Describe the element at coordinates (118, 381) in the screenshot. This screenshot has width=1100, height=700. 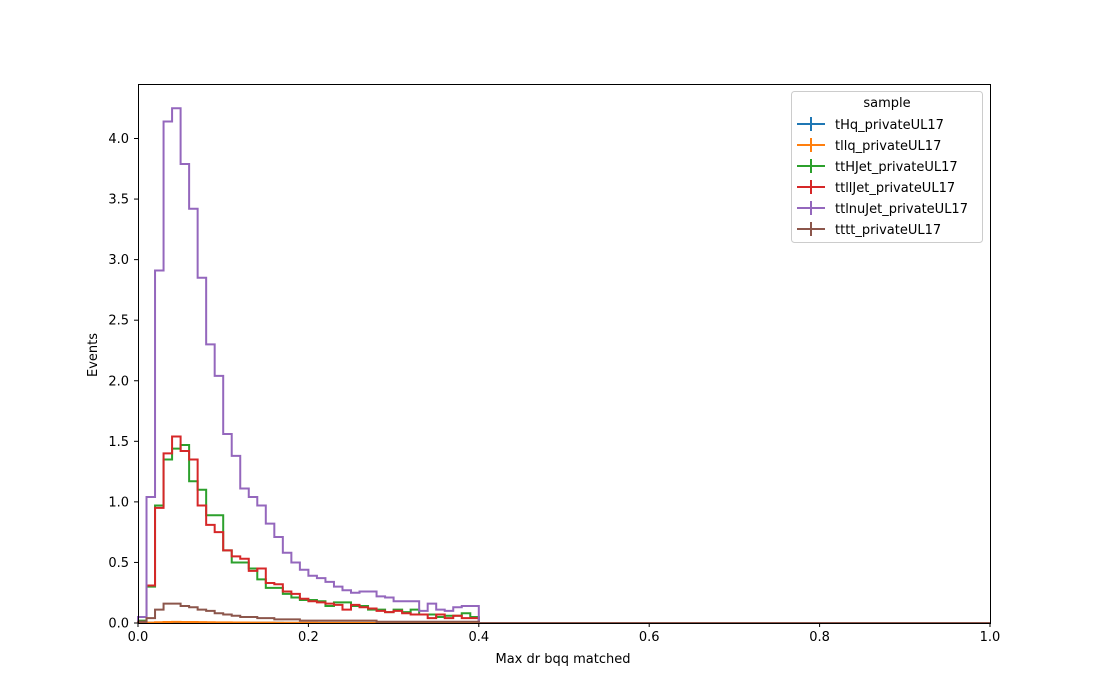
I see `y-tick-label: 2.0` at that location.